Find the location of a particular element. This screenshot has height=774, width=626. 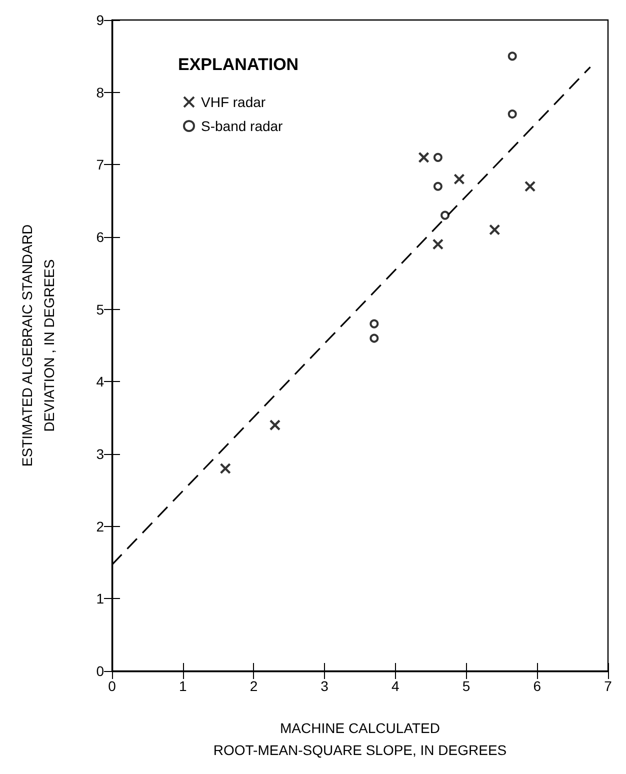

y-tick-label: 1 is located at coordinates (100, 598).